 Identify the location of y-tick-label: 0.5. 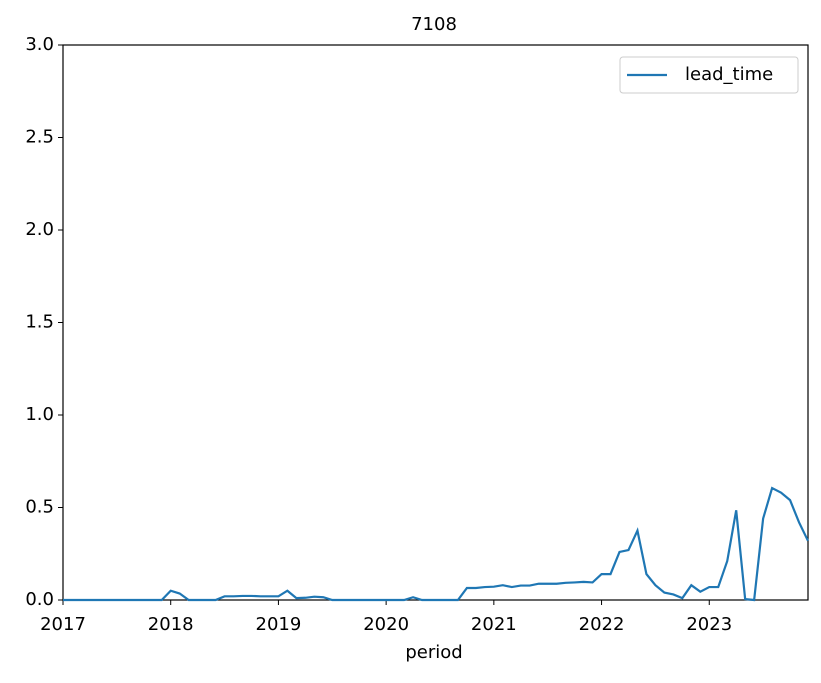
(39, 507).